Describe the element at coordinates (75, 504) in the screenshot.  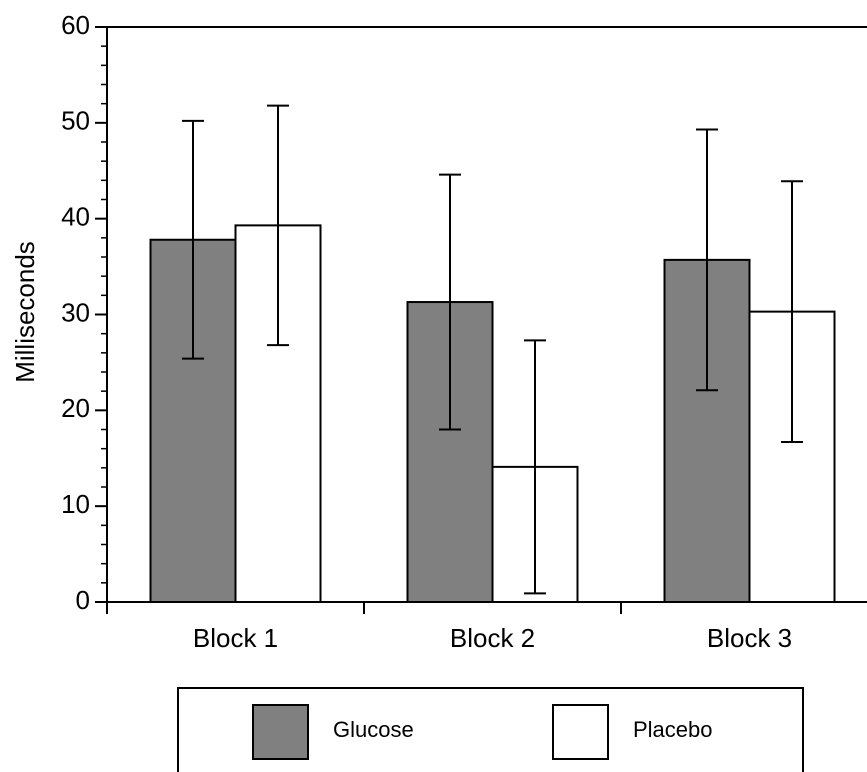
I see `y-tick-label: 10` at that location.